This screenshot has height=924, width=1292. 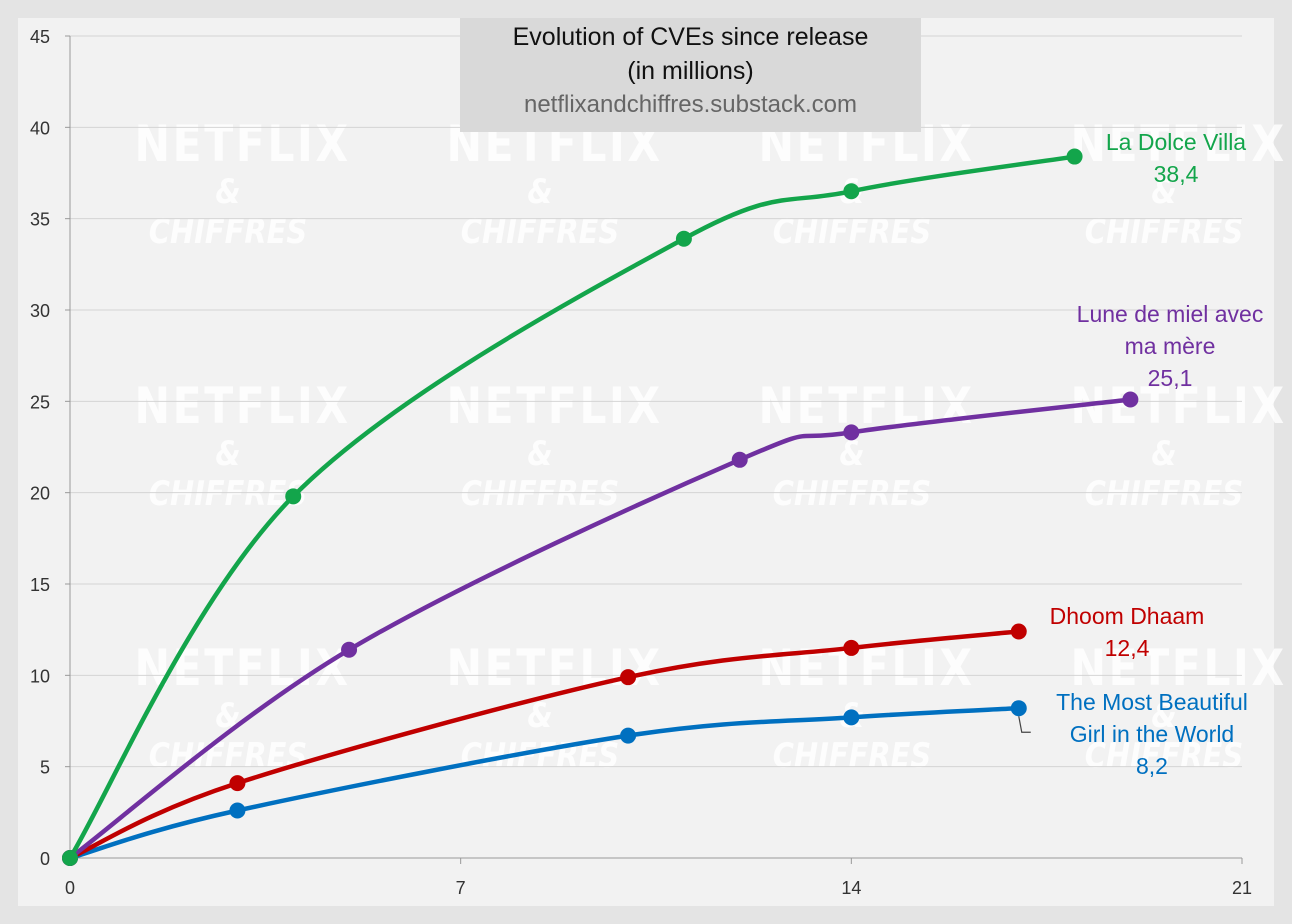 What do you see at coordinates (1176, 158) in the screenshot?
I see `series-label: La Dolce Villa 38,4` at bounding box center [1176, 158].